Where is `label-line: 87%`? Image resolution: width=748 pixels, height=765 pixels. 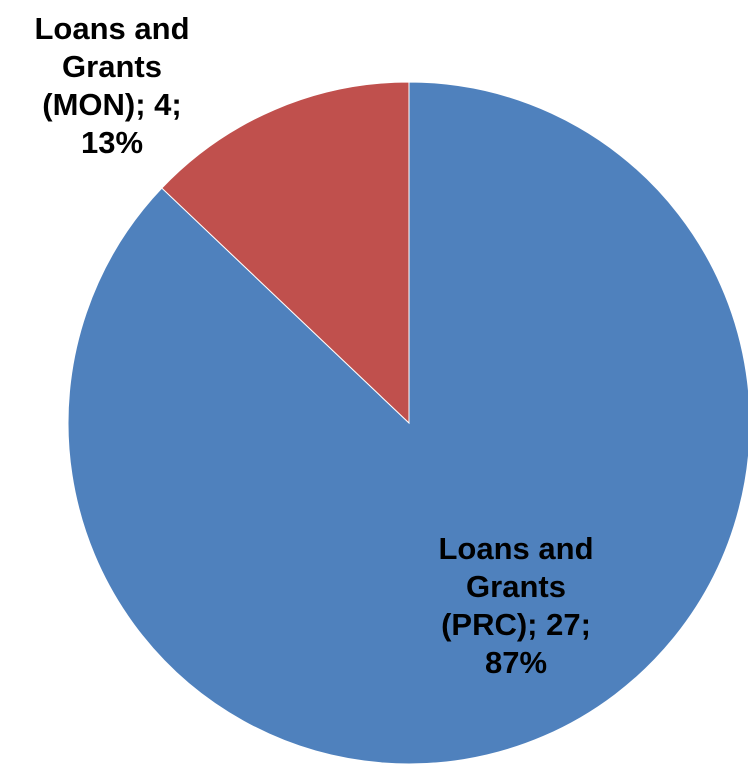
label-line: 87% is located at coordinates (516, 662).